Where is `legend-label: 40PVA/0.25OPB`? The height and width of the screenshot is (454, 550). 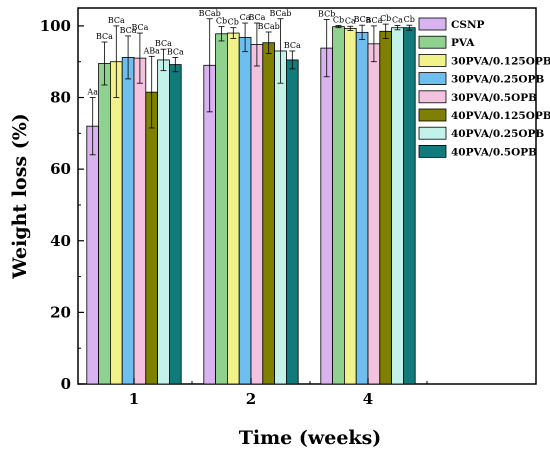
legend-label: 40PVA/0.25OPB is located at coordinates (497, 134).